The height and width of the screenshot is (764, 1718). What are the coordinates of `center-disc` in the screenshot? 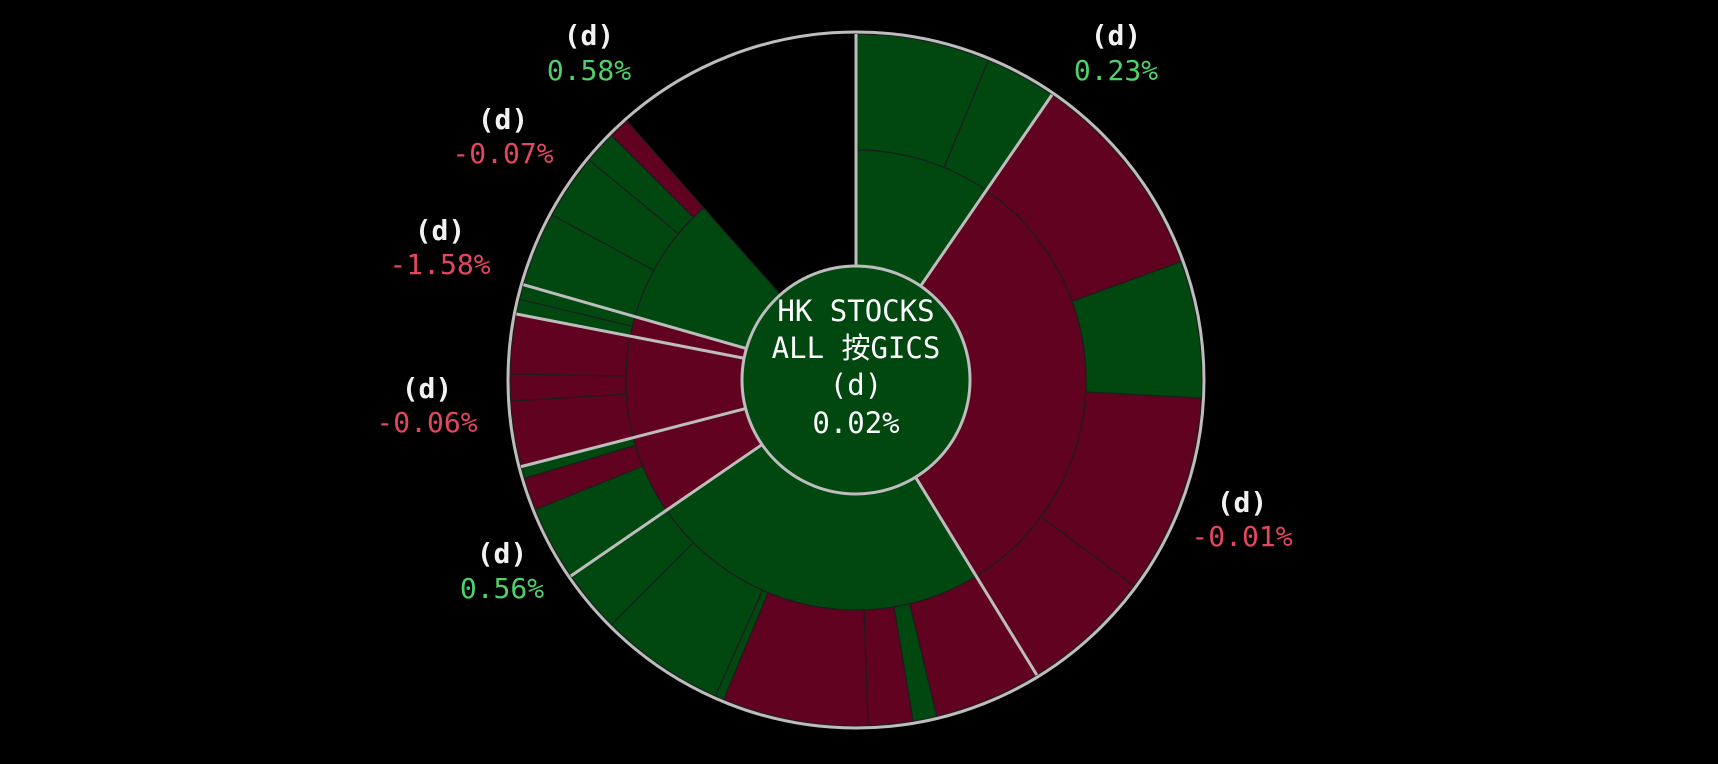 It's located at (856, 380).